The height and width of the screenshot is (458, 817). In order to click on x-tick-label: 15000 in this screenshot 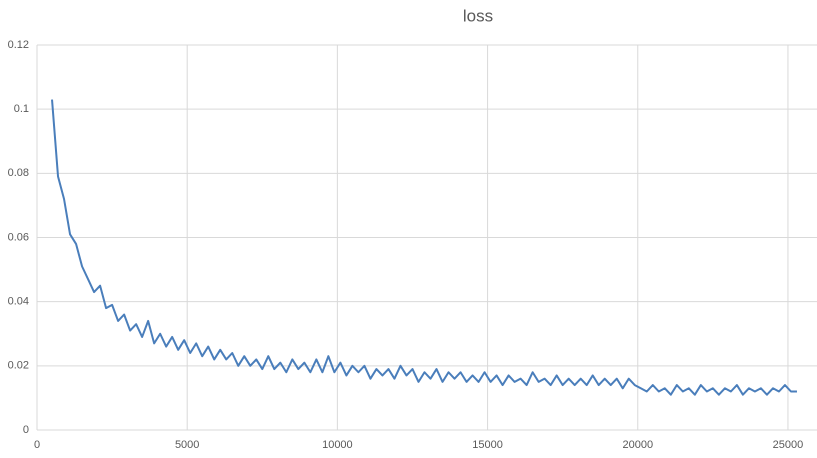, I will do `click(487, 445)`.